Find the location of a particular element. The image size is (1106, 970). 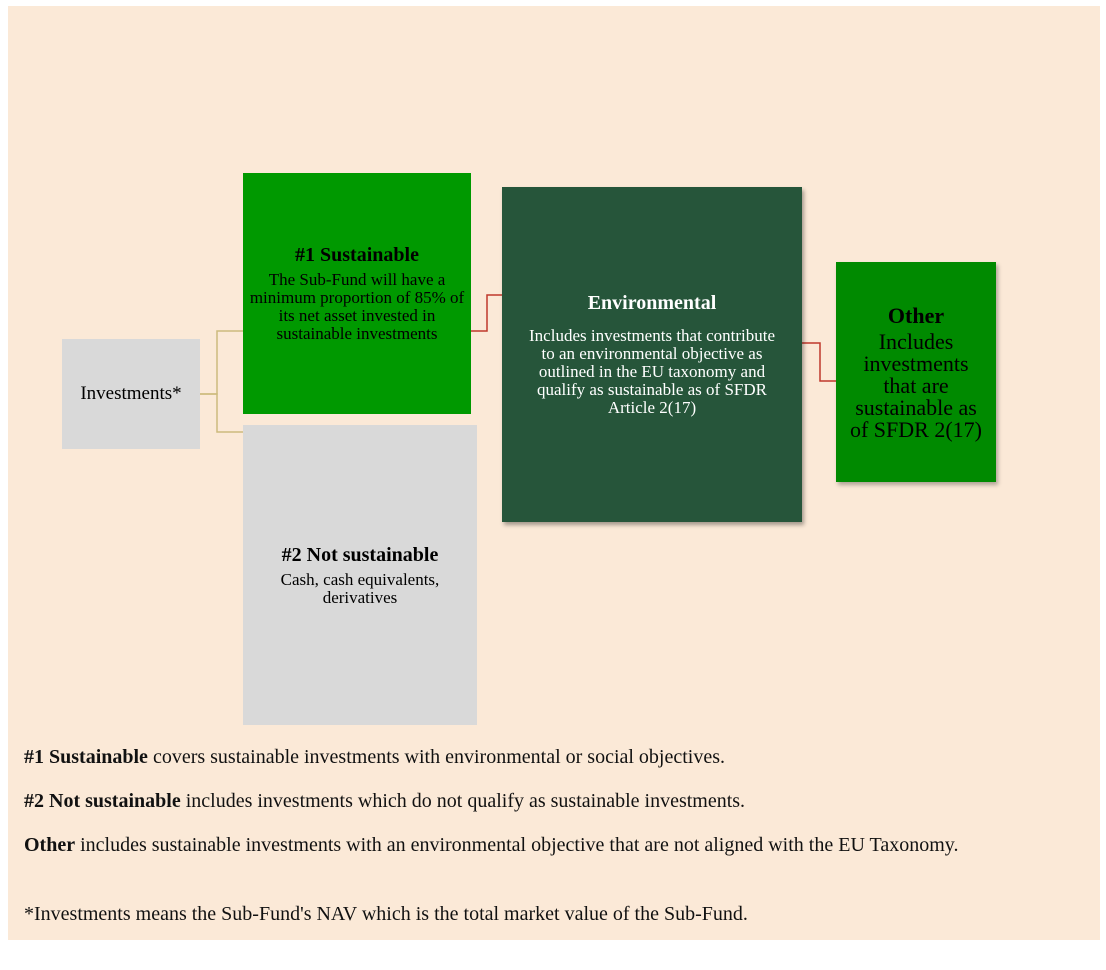

node-label: Other is located at coordinates (916, 316).